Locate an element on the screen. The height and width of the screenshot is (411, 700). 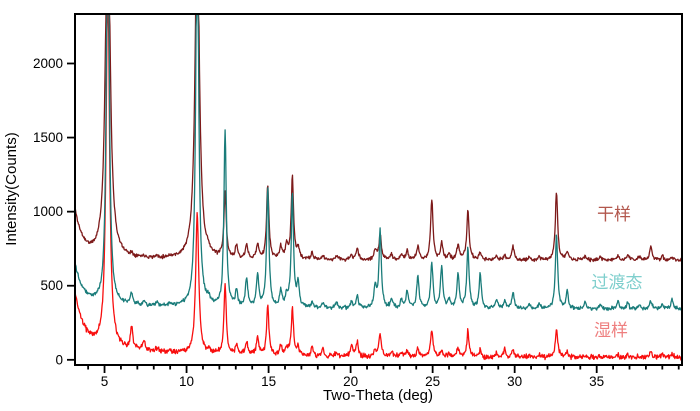
x-tick-label-30: 30 is located at coordinates (514, 381).